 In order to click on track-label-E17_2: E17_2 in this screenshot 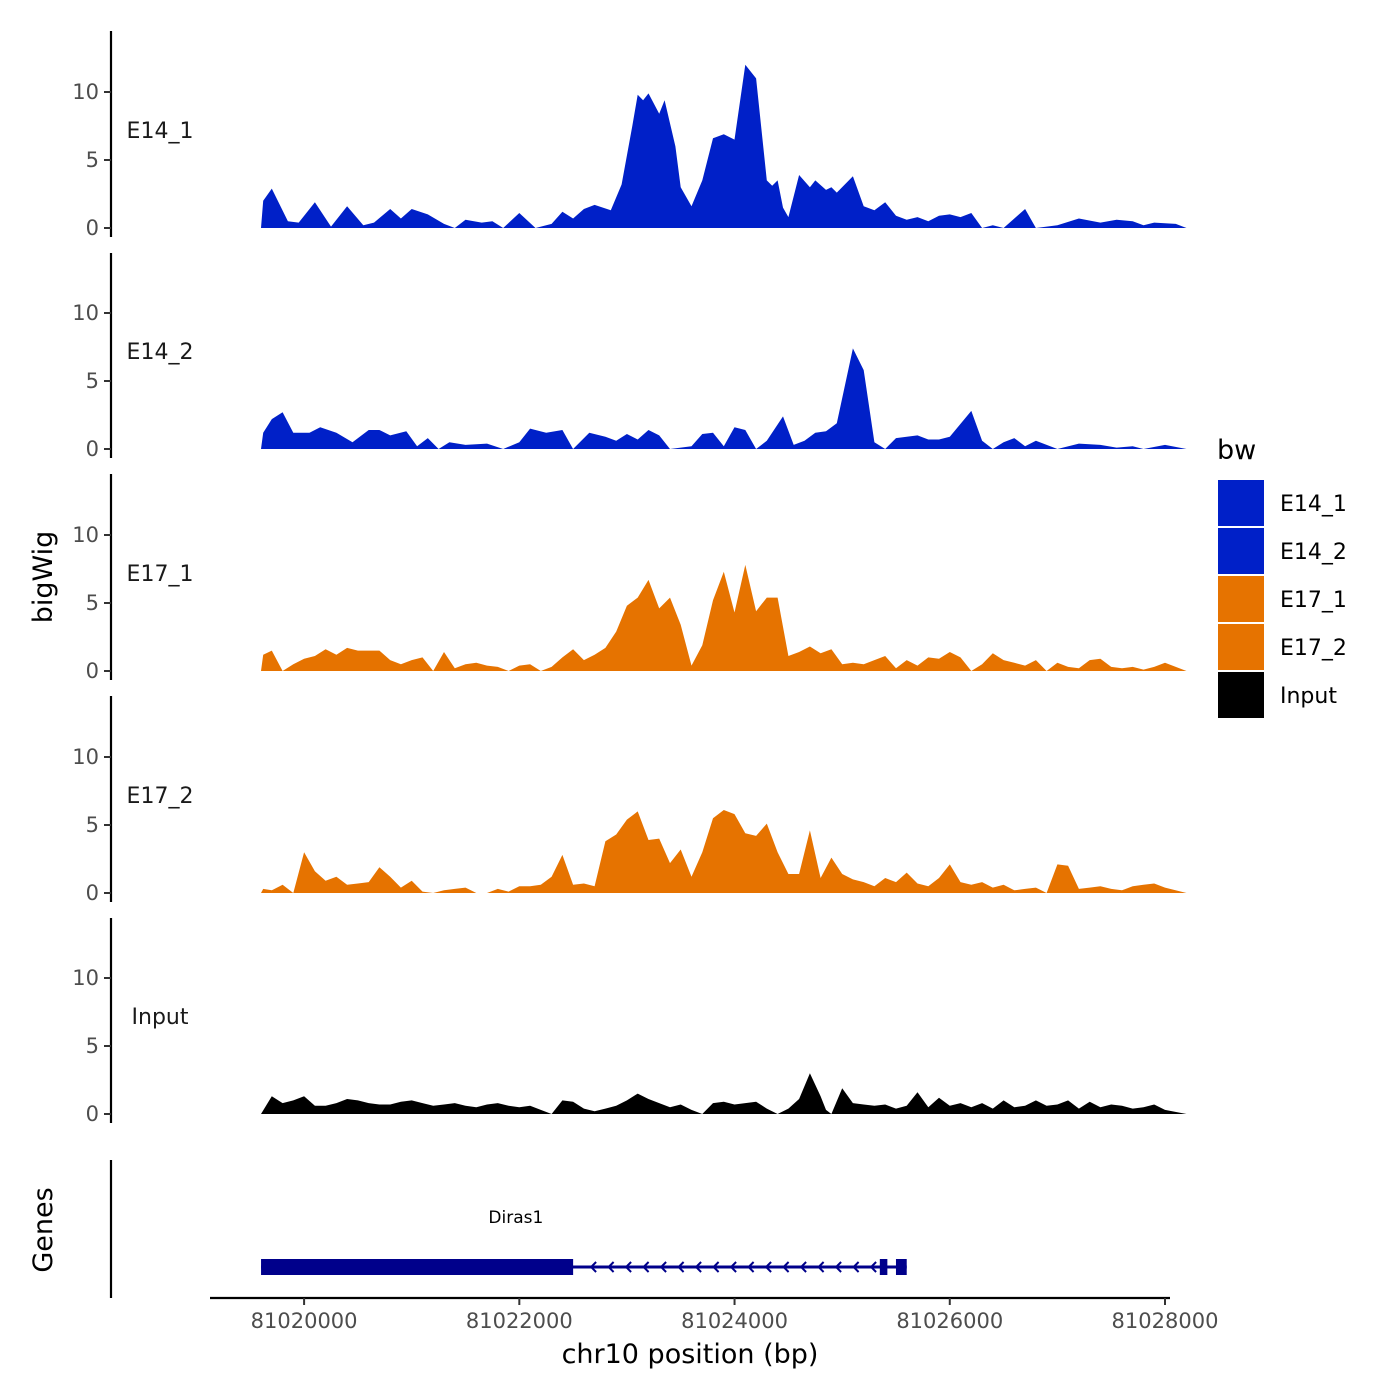, I will do `click(160, 796)`.